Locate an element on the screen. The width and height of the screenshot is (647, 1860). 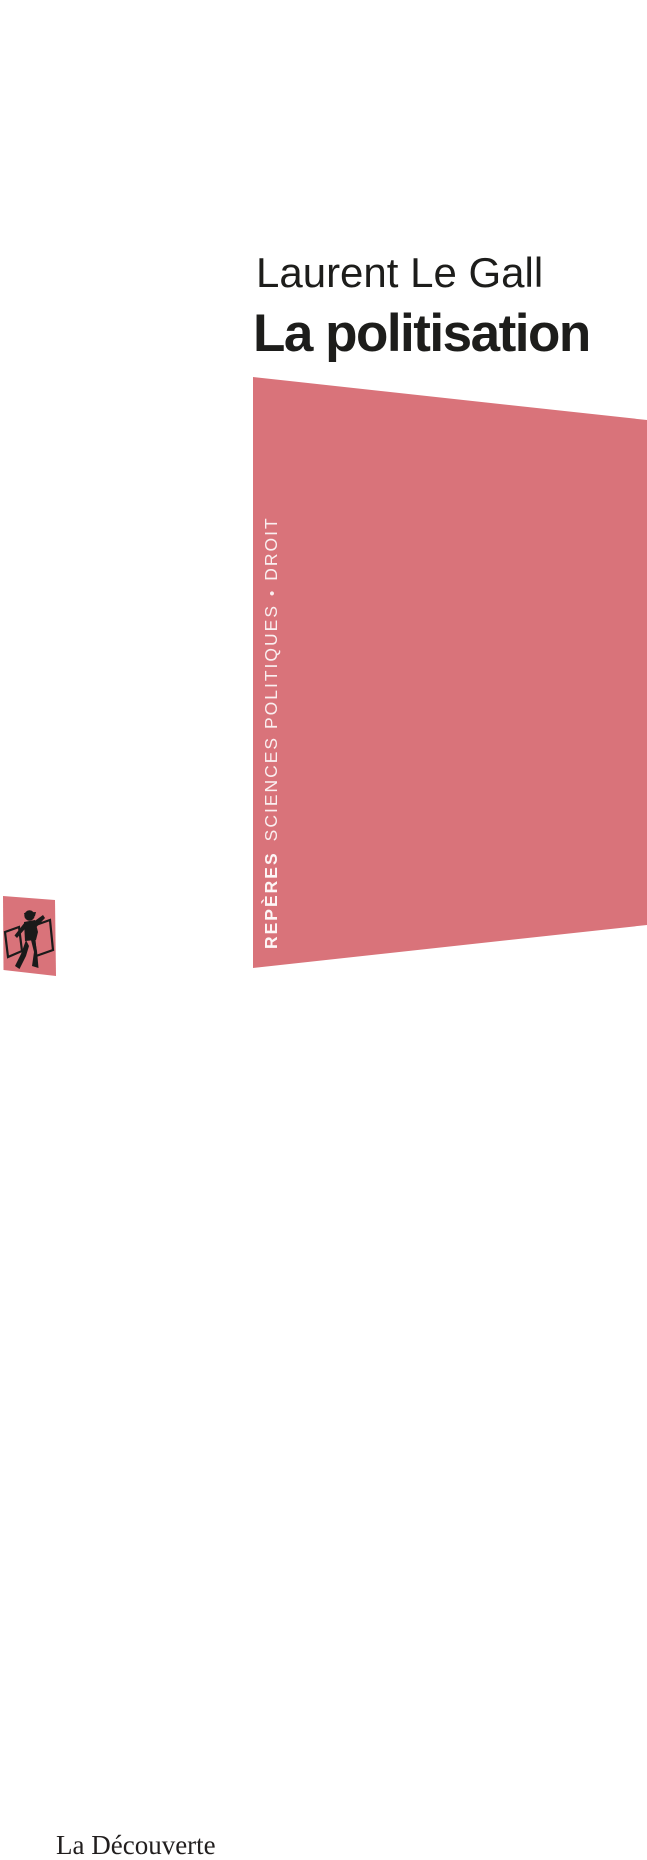
series-name: REPÈRES is located at coordinates (271, 900).